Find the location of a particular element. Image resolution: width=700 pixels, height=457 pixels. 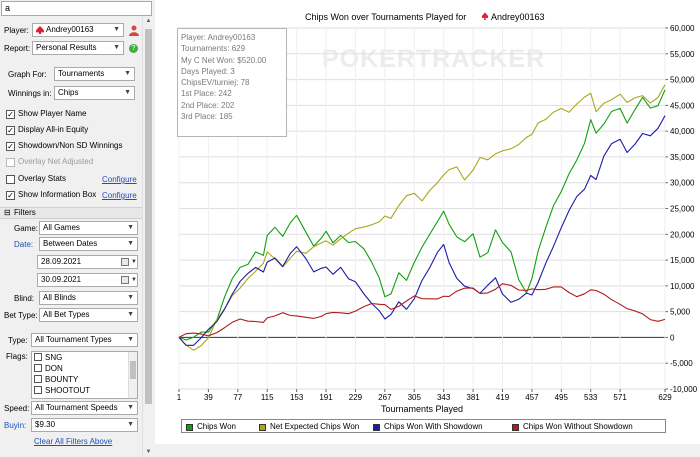

player-label: Player: is located at coordinates (16, 30).